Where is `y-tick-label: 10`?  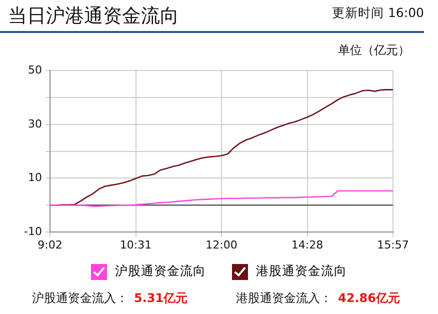 y-tick-label: 10 is located at coordinates (35, 177).